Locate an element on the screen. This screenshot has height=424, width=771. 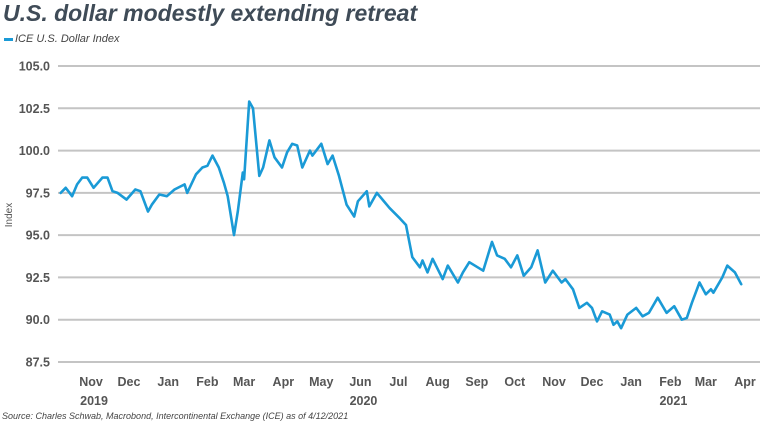
y-tick-label: 90.0 is located at coordinates (38, 320).